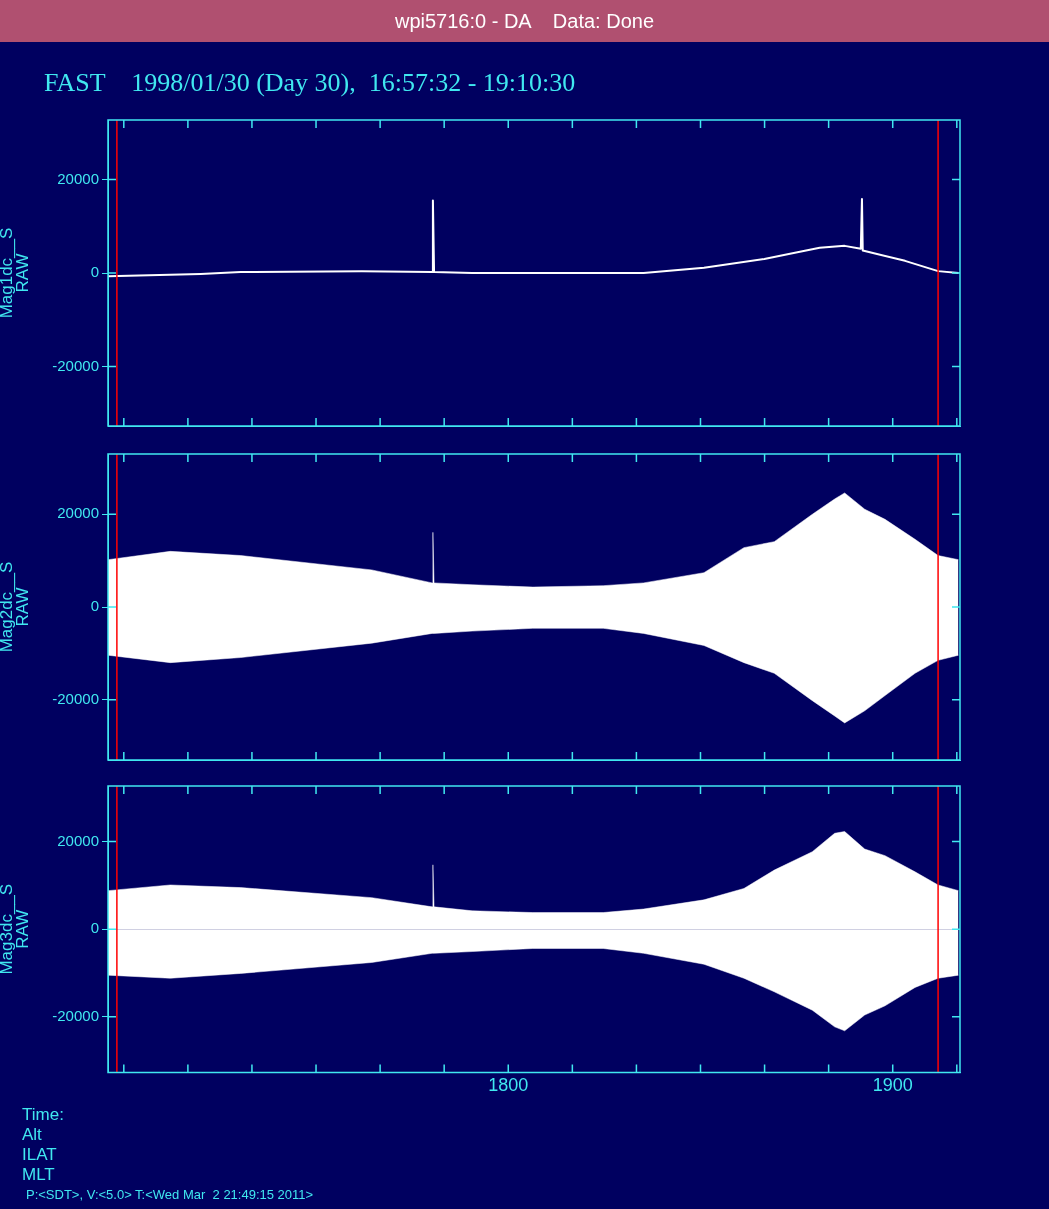 The width and height of the screenshot is (1049, 1209). Describe the element at coordinates (39, 1175) in the screenshot. I see `text: MLT` at that location.